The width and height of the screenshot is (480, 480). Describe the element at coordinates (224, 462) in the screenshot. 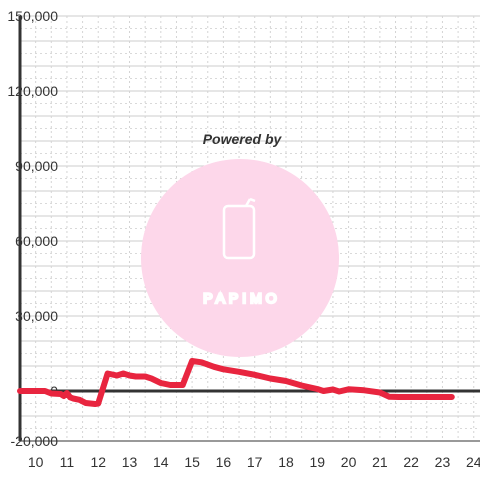

I see `x-tick-label: 16` at that location.